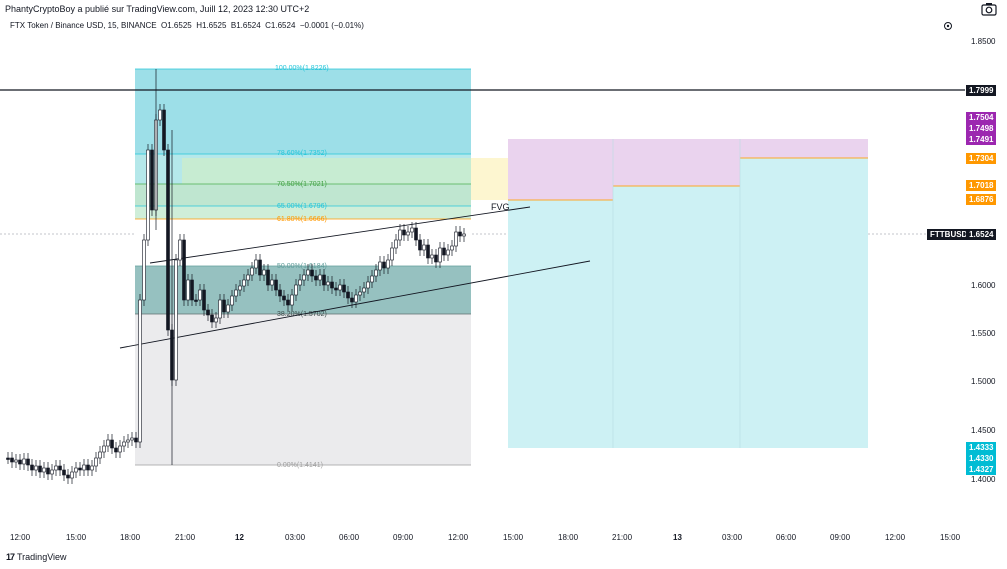 The height and width of the screenshot is (569, 1007). What do you see at coordinates (302, 219) in the screenshot?
I see `fib-label-618: 61.80%(1.6666)` at bounding box center [302, 219].